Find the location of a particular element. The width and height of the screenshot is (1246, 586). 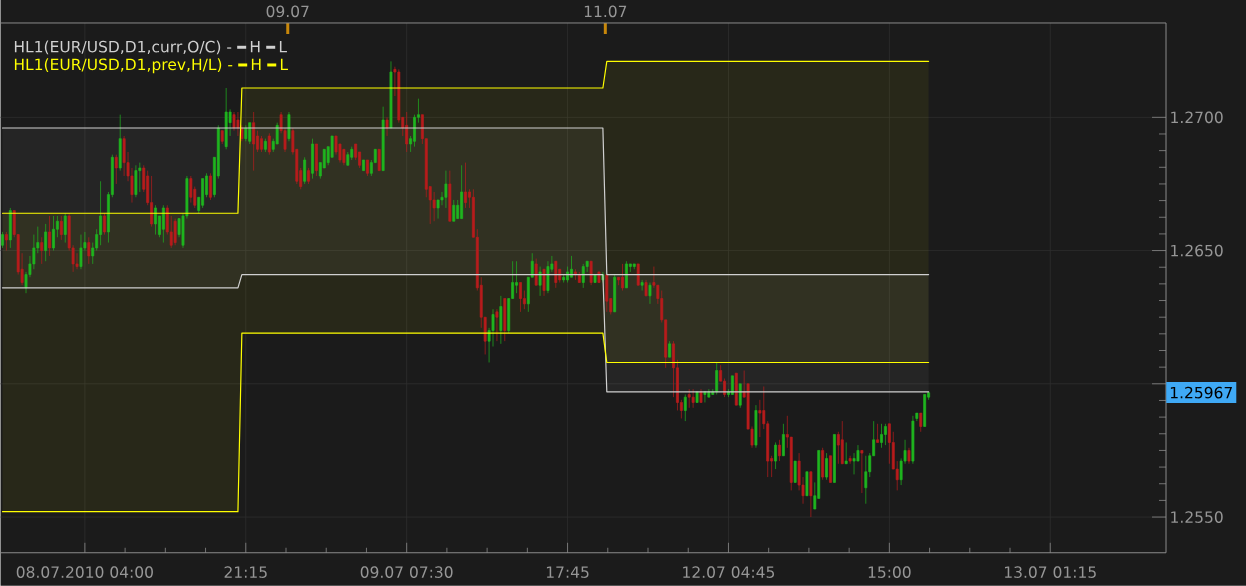

x2-tick-label: 11.07 is located at coordinates (605, 11).